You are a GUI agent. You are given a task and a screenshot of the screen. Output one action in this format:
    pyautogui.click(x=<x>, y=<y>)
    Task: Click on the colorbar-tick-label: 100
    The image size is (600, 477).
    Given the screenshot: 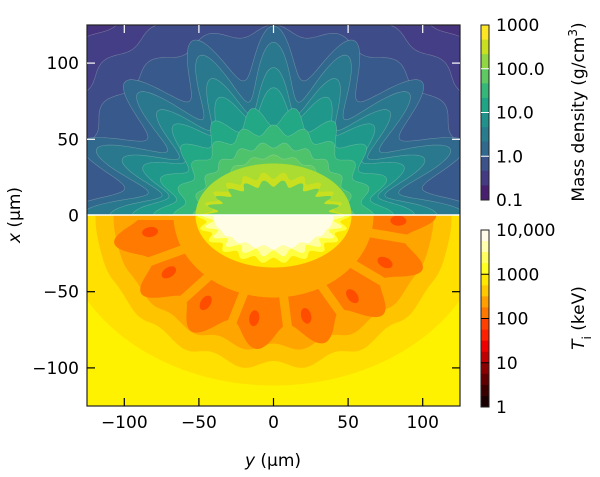 What is the action you would take?
    pyautogui.click(x=512, y=320)
    